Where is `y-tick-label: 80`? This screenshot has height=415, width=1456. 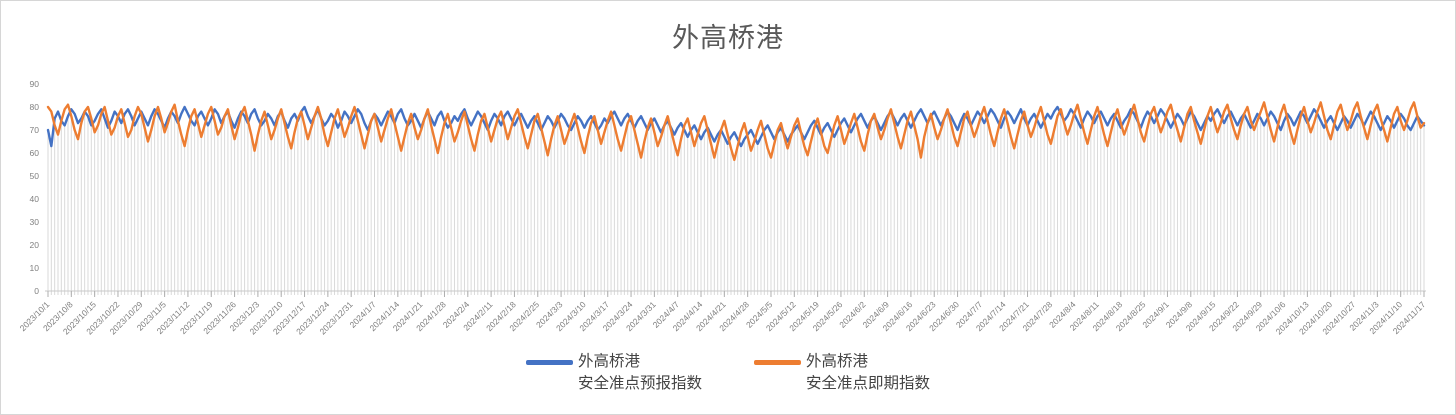 y-tick-label: 80 is located at coordinates (35, 107).